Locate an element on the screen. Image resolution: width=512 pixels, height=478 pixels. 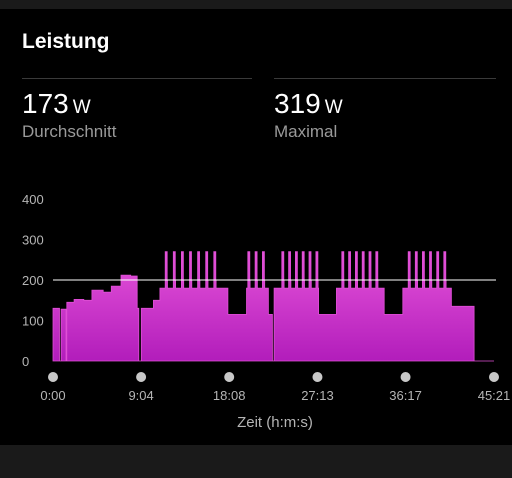
stat-divider-right is located at coordinates (385, 78).